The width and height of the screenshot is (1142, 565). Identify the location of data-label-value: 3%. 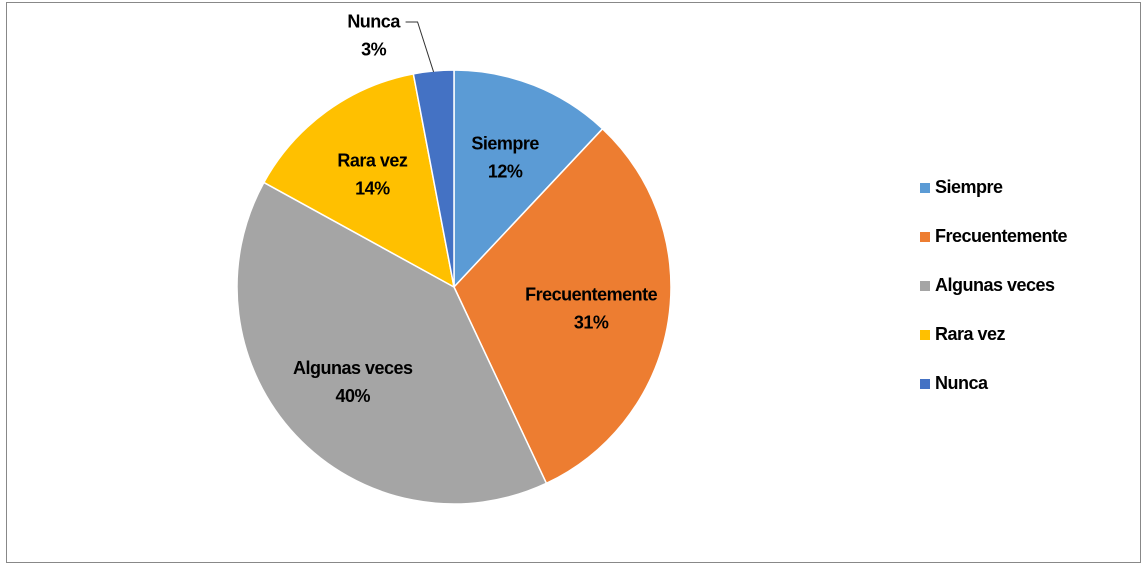
(374, 50).